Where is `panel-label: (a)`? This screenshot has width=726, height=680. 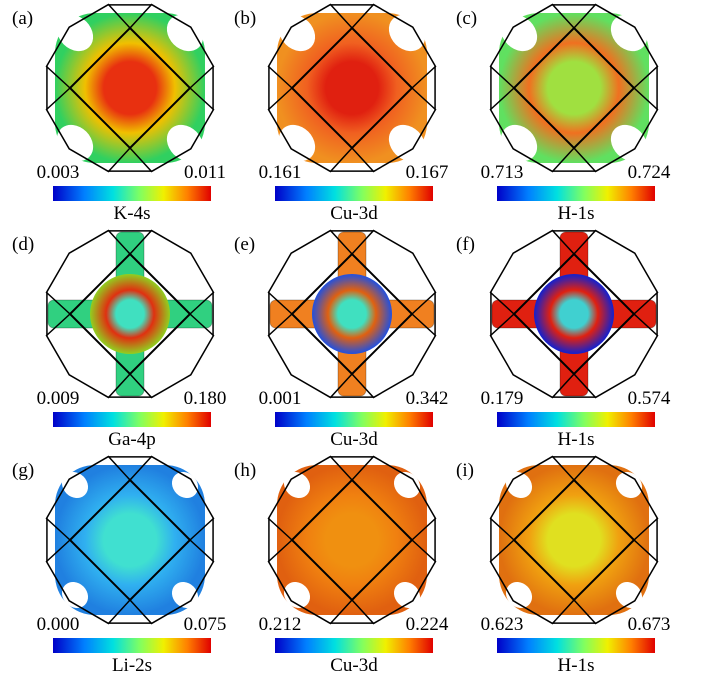 panel-label: (a) is located at coordinates (22, 18).